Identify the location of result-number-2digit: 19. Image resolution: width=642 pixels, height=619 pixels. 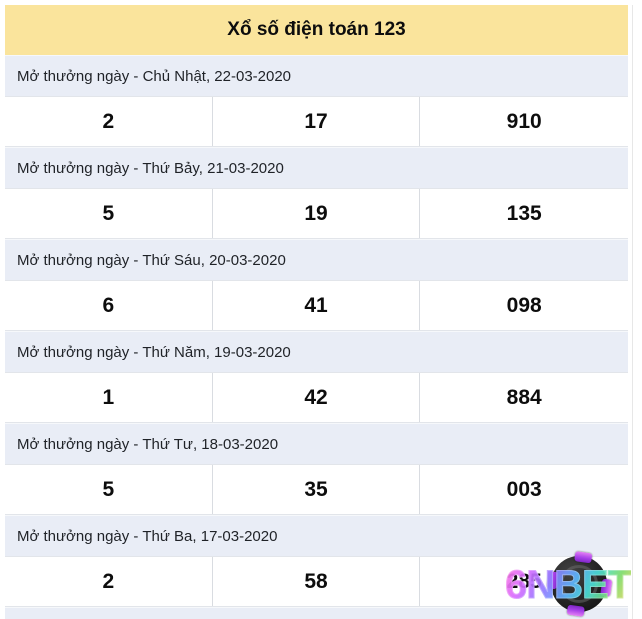
(317, 213).